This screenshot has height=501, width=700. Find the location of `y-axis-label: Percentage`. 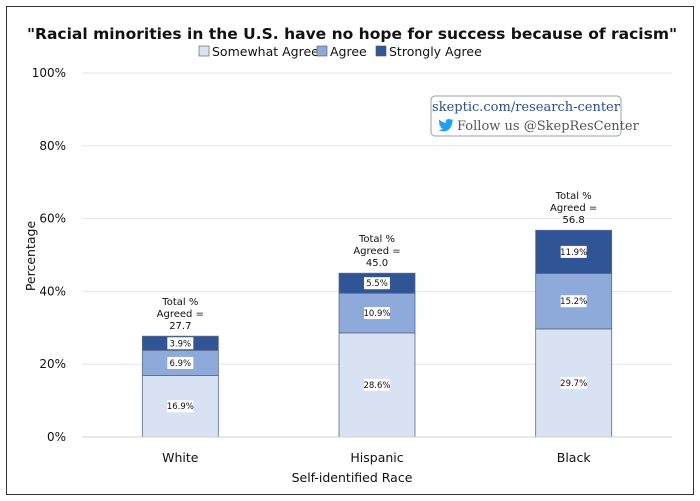

y-axis-label: Percentage is located at coordinates (30, 256).